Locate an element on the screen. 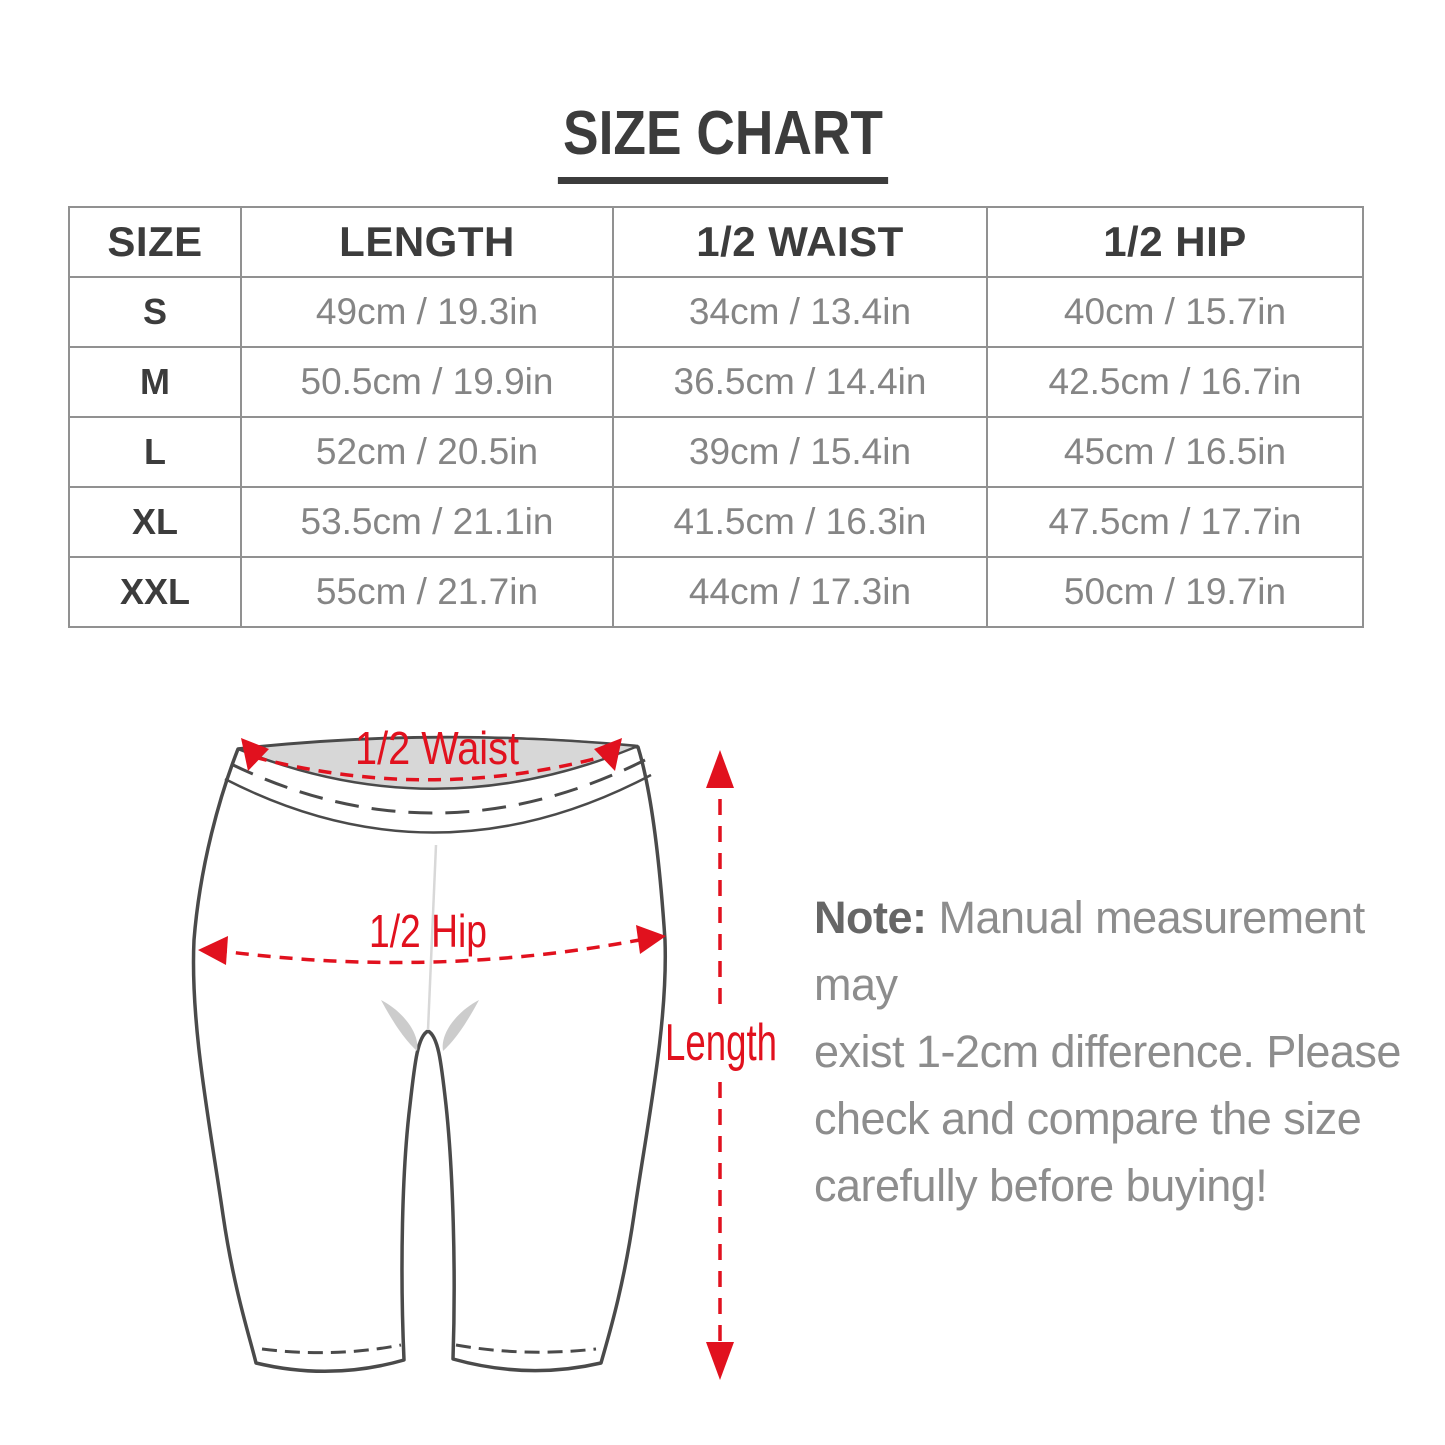 This screenshot has height=1445, width=1445. note-line: exist 1-2cm difference. Please is located at coordinates (1107, 1051).